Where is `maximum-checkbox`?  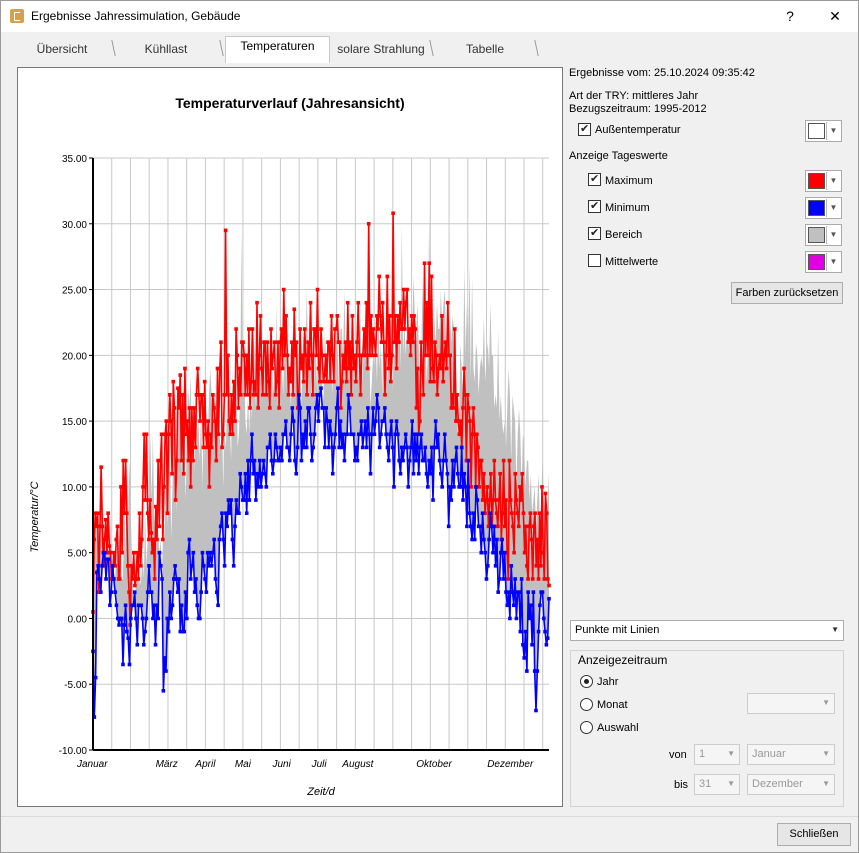
maximum-checkbox is located at coordinates (594, 179).